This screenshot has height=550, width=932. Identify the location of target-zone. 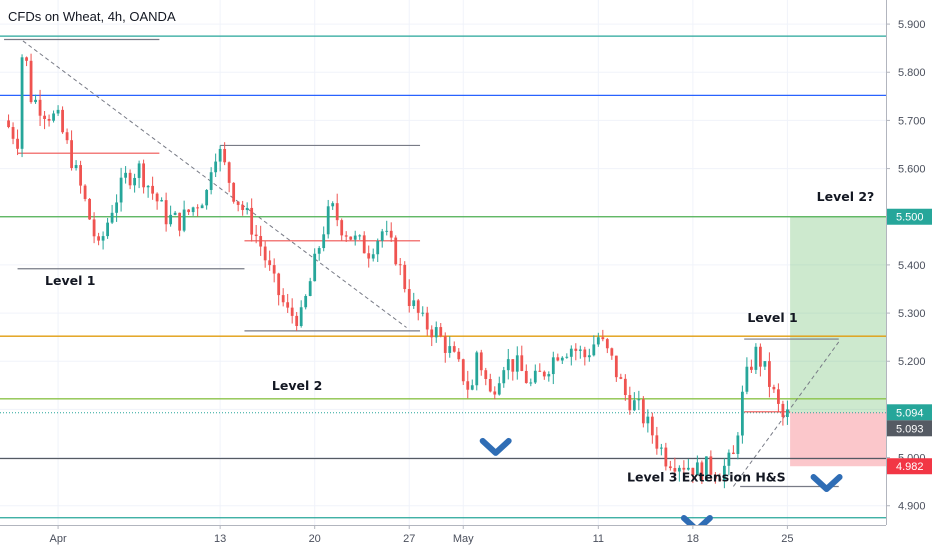
(838, 314).